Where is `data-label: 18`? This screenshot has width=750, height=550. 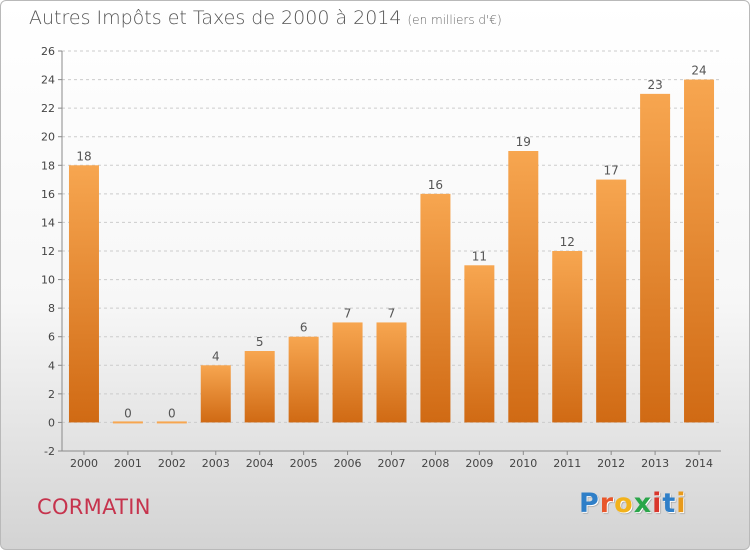
data-label: 18 is located at coordinates (83, 156).